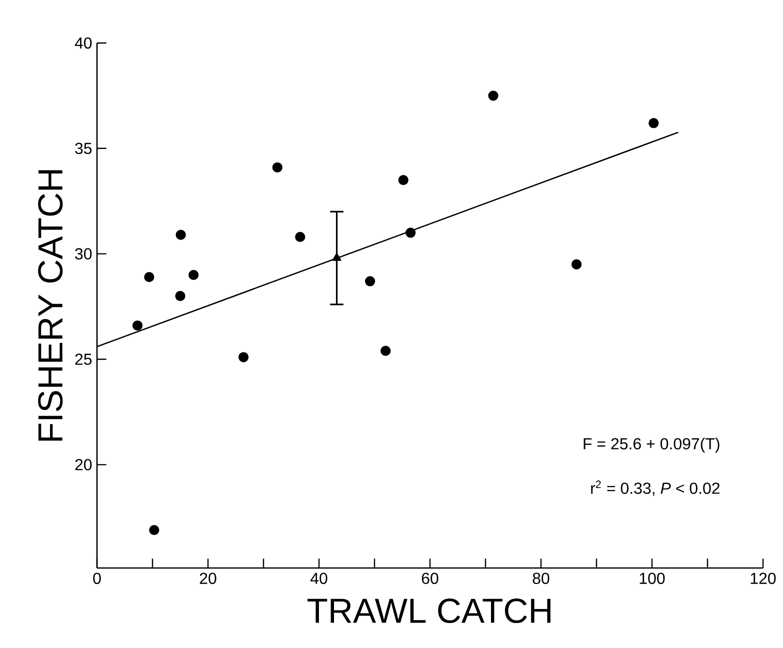  I want to click on y-tick-label: 30, so click(83, 254).